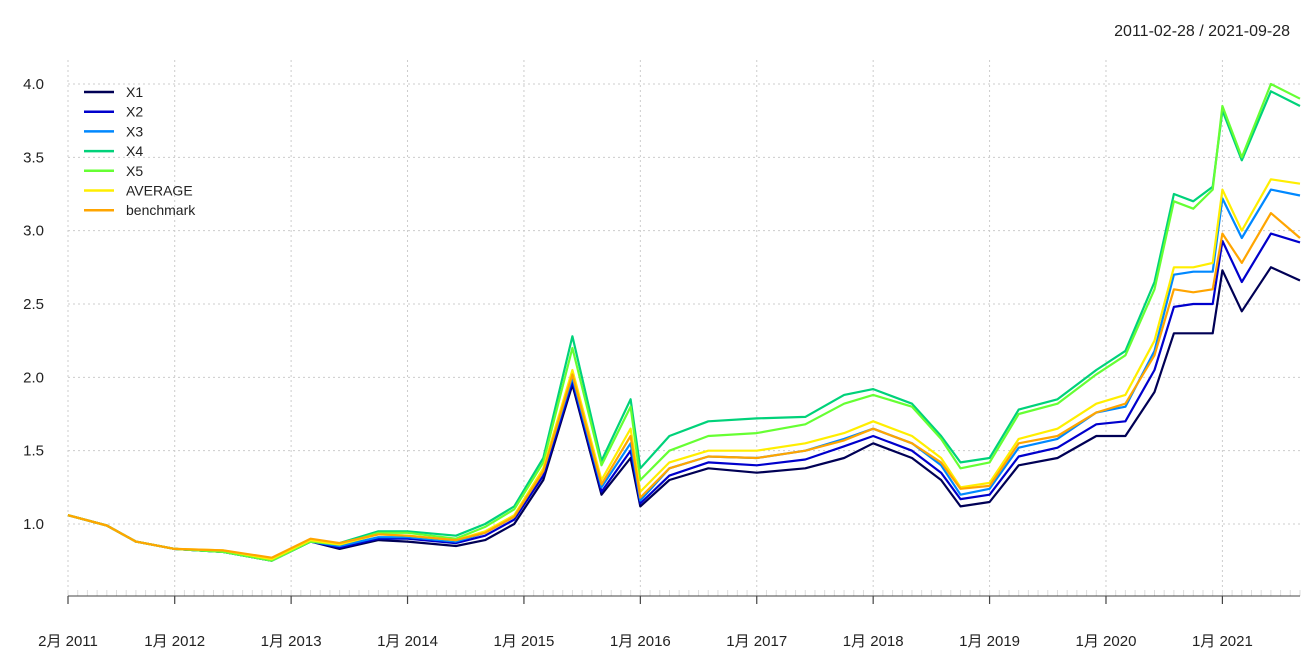 The image size is (1314, 657). Describe the element at coordinates (523, 641) in the screenshot. I see `x-tick-label: 1月 2015` at that location.